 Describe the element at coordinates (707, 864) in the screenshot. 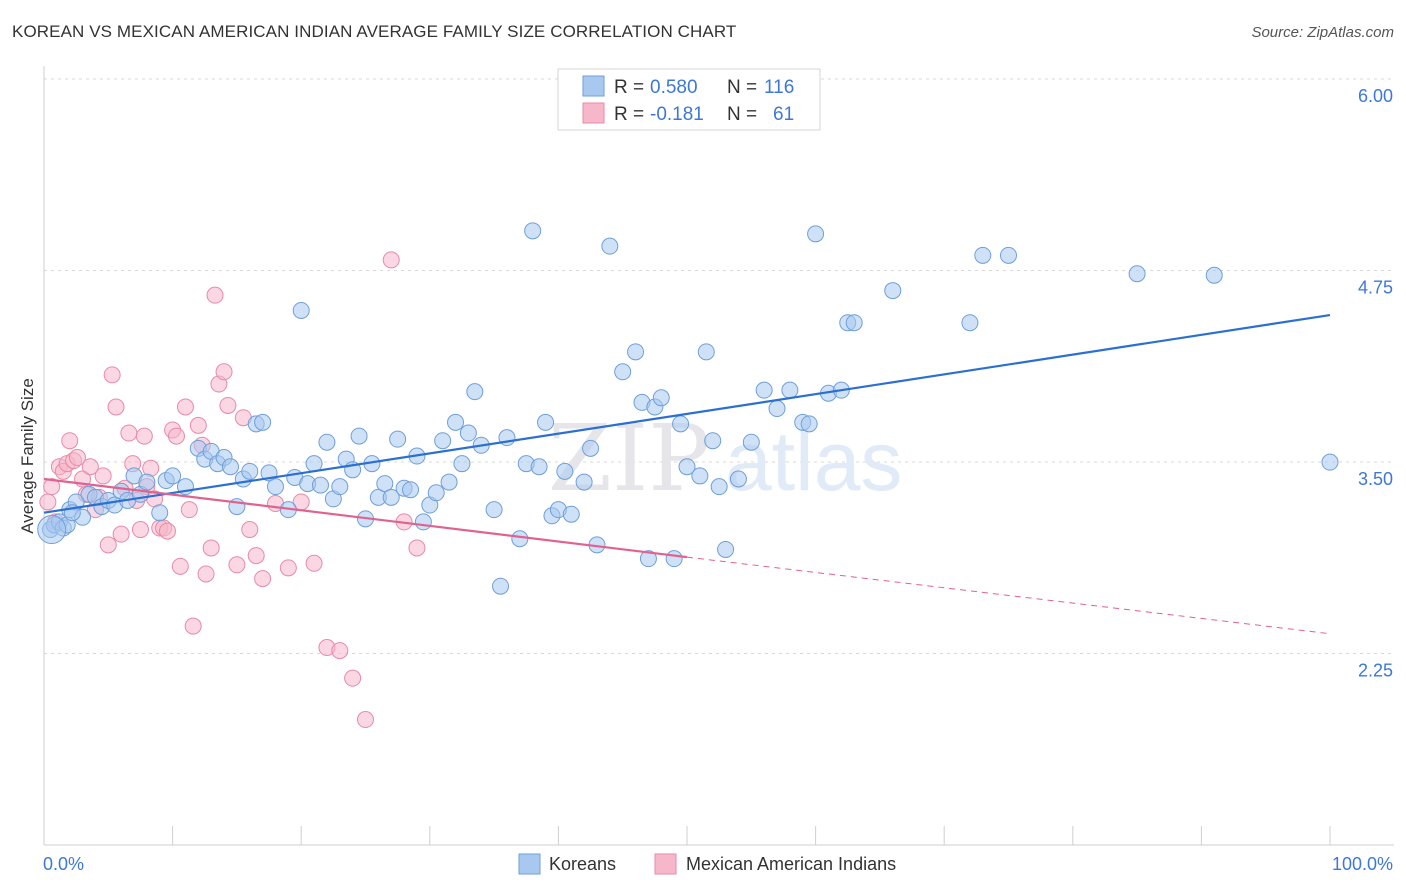

I see `legend-bottom: Koreans Mexican American Indians` at that location.